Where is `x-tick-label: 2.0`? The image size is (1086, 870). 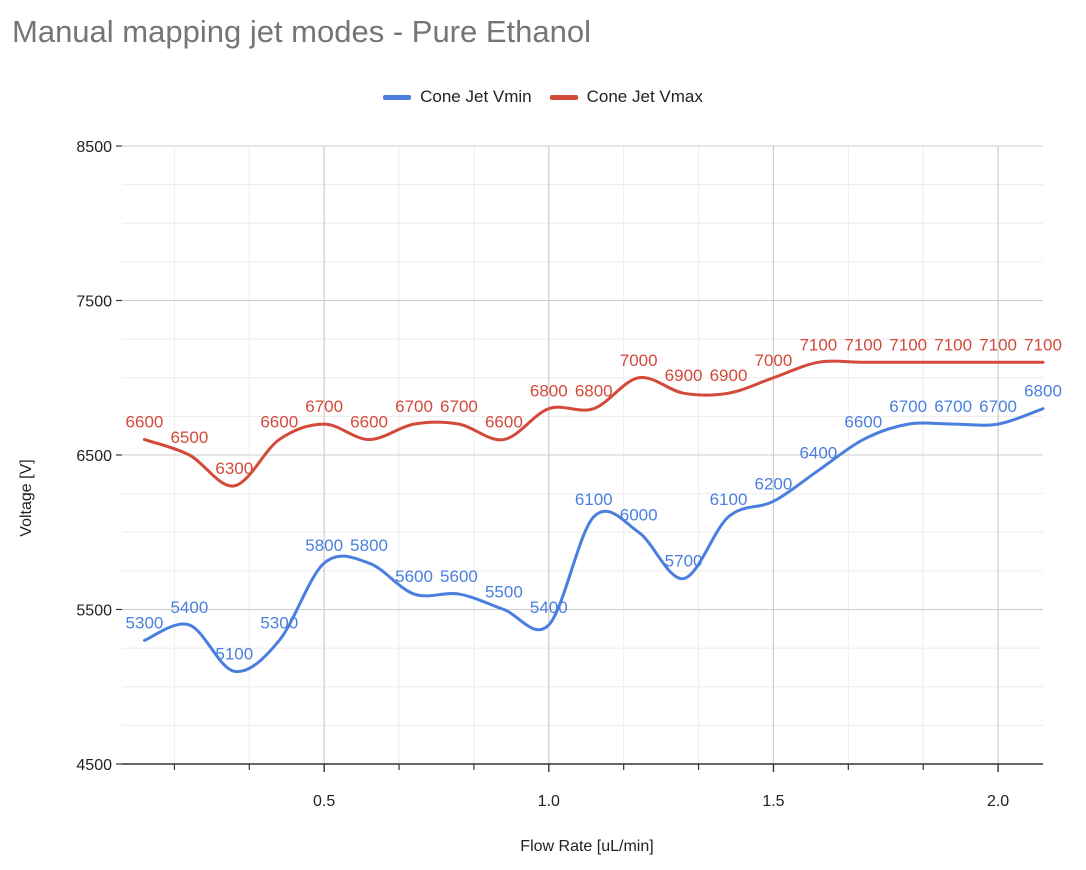
x-tick-label: 2.0 is located at coordinates (998, 801).